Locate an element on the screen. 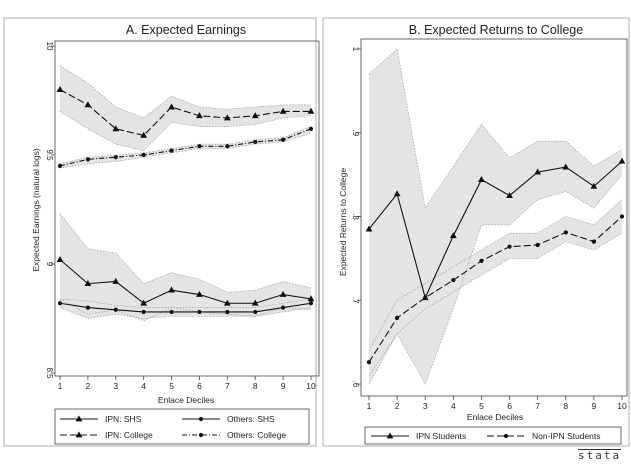  a-xtick-label: 4 is located at coordinates (143, 386).